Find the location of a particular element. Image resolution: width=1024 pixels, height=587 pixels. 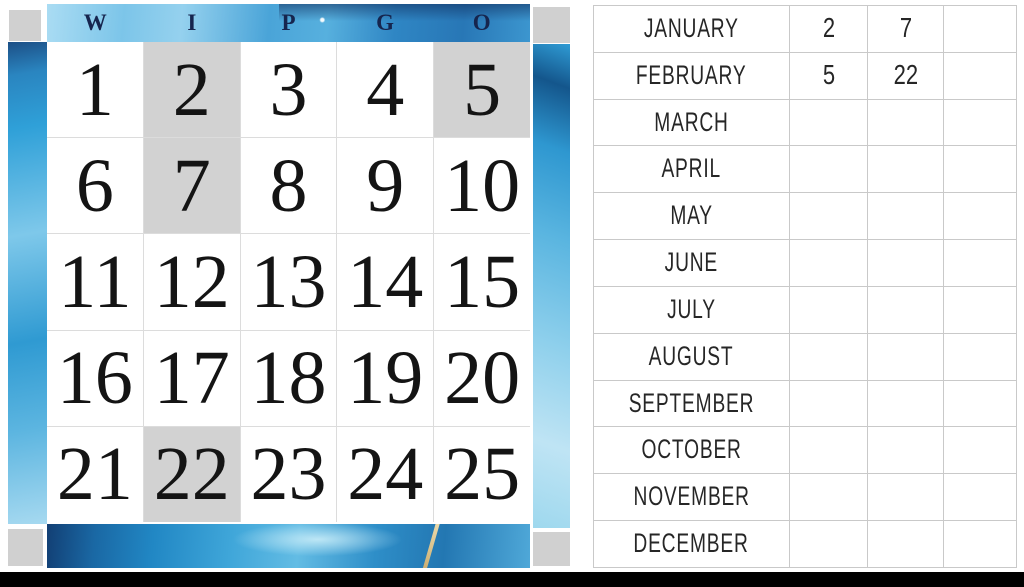

month-label: APRIL is located at coordinates (691, 169).